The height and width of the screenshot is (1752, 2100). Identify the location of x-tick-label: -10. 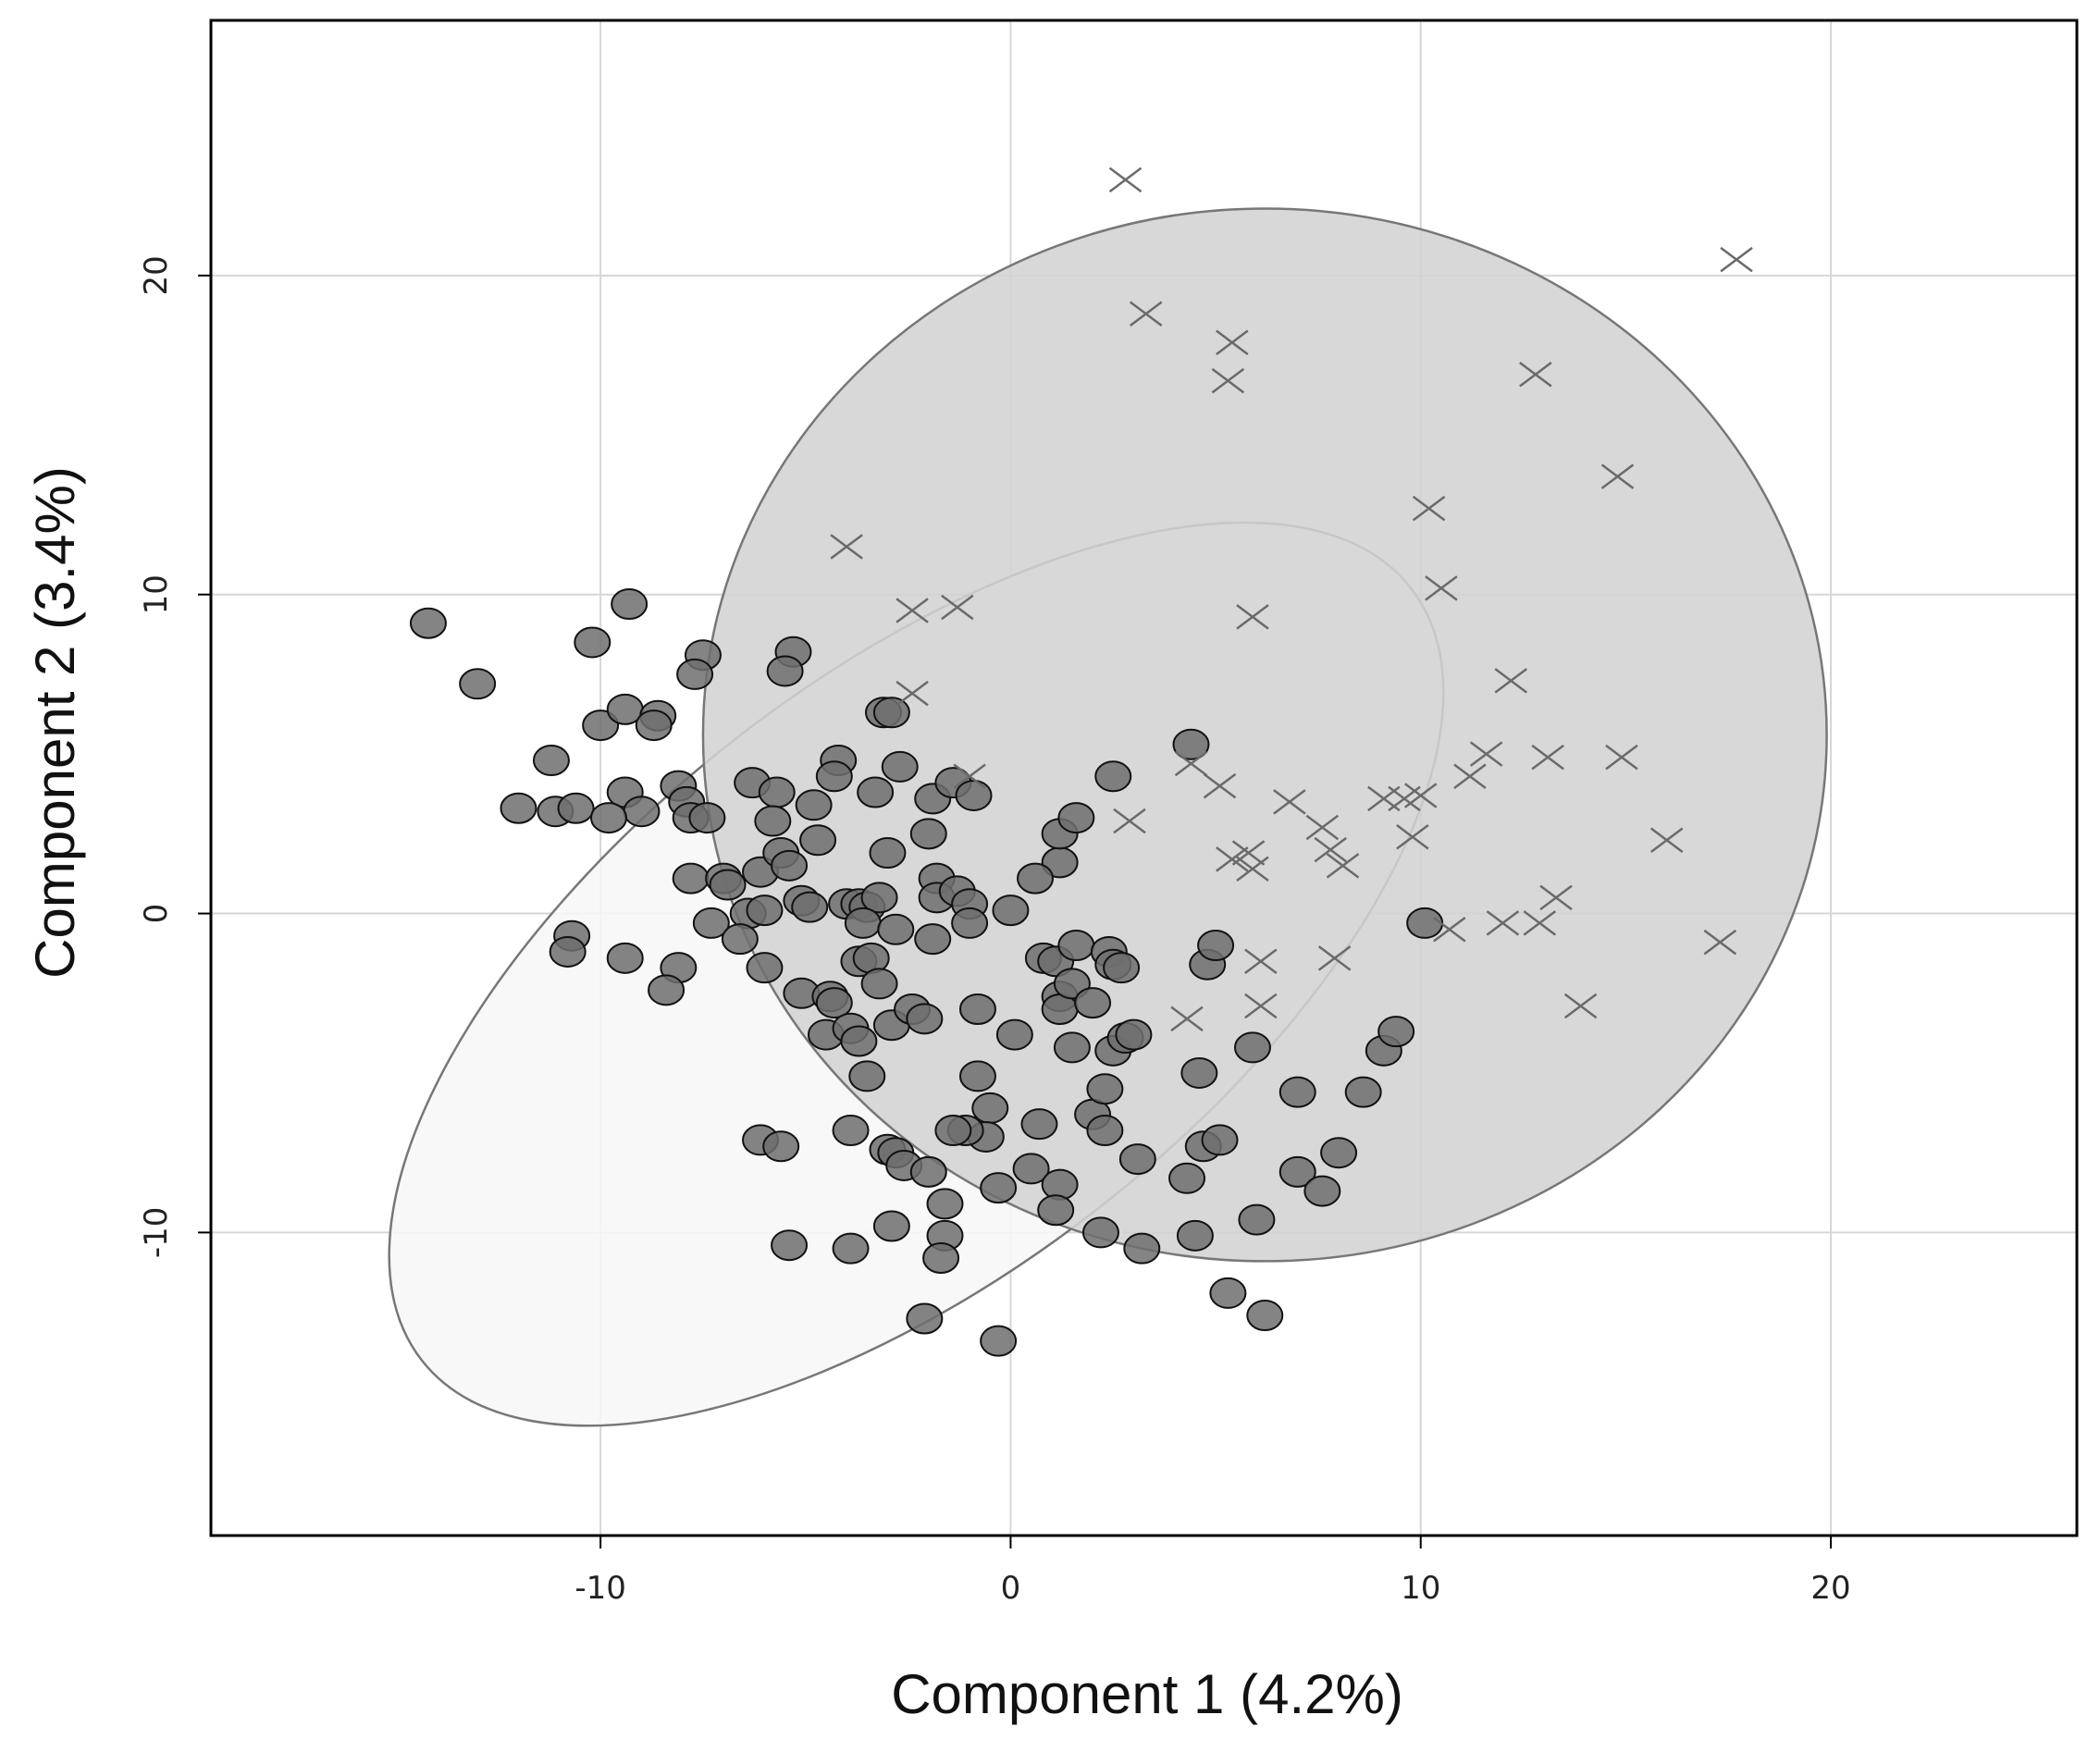
(600, 1588).